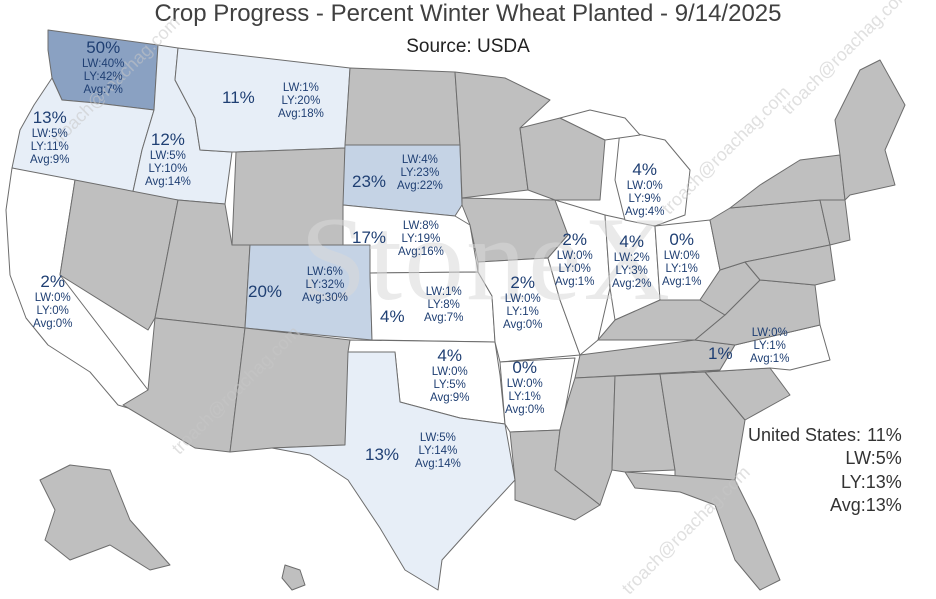 The width and height of the screenshot is (936, 599). What do you see at coordinates (702, 531) in the screenshot?
I see `state-fl` at bounding box center [702, 531].